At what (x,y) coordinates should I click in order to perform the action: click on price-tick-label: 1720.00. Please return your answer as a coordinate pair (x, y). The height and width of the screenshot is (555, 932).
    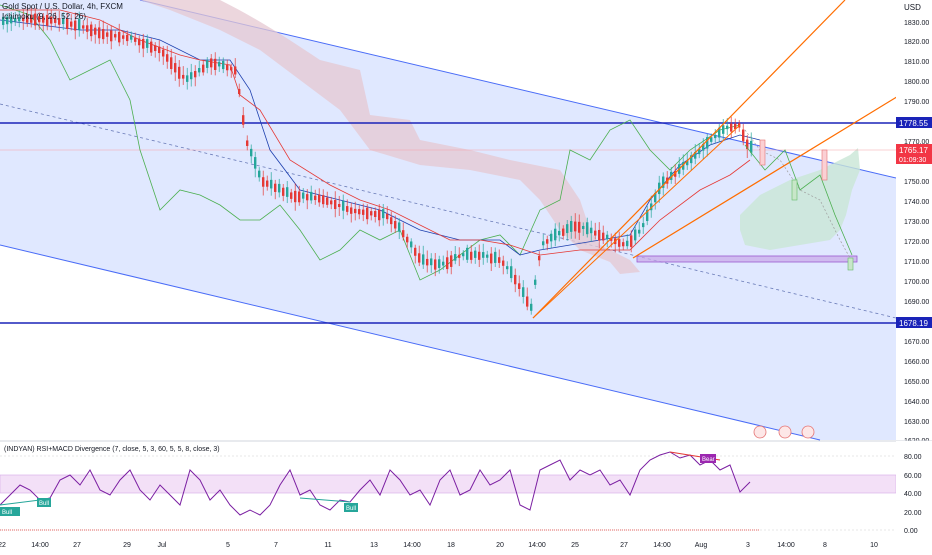
    Looking at the image, I should click on (916, 242).